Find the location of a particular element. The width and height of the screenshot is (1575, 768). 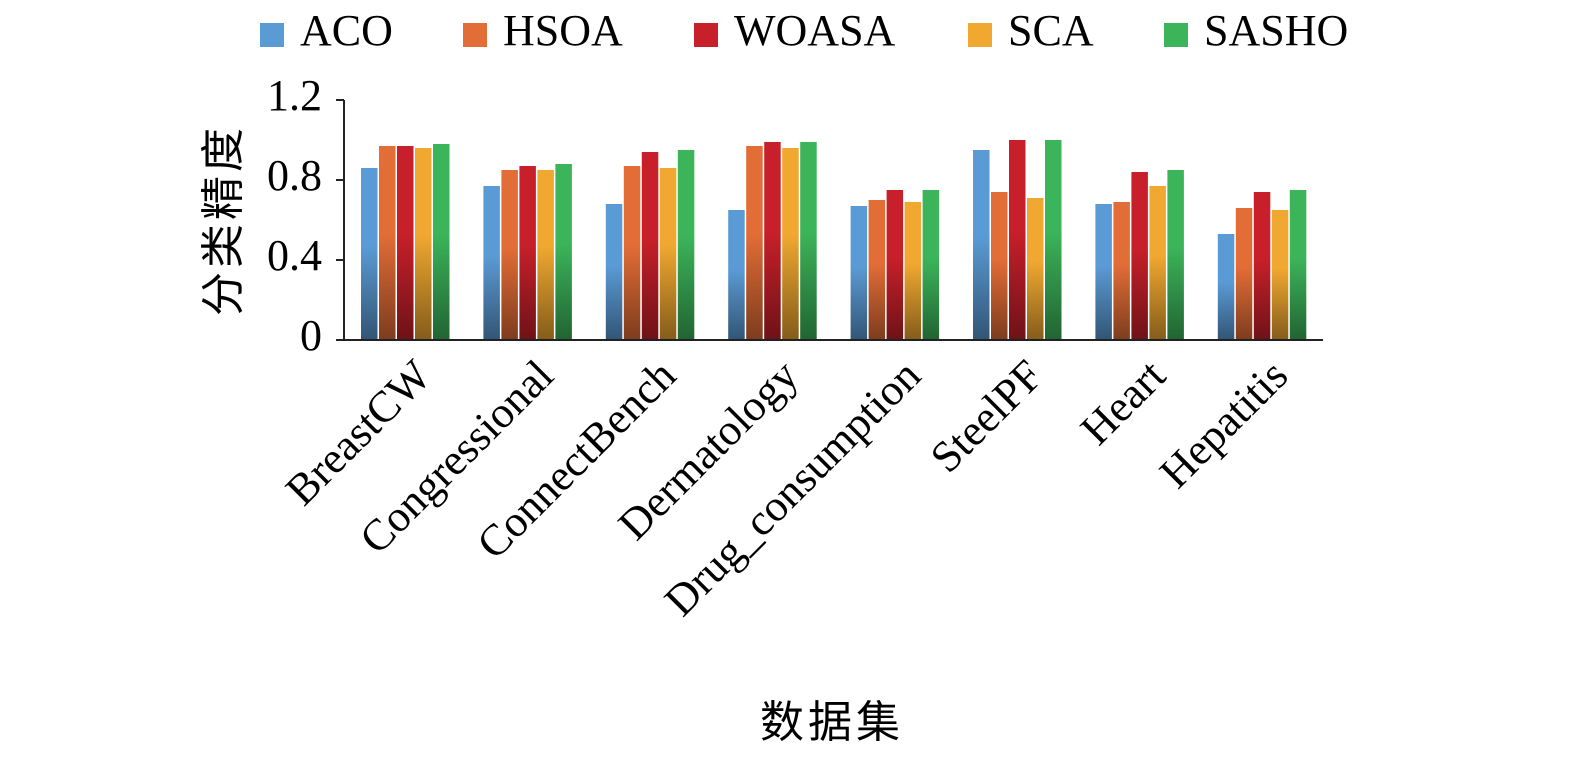

bar-group-dermatology is located at coordinates (772, 241).